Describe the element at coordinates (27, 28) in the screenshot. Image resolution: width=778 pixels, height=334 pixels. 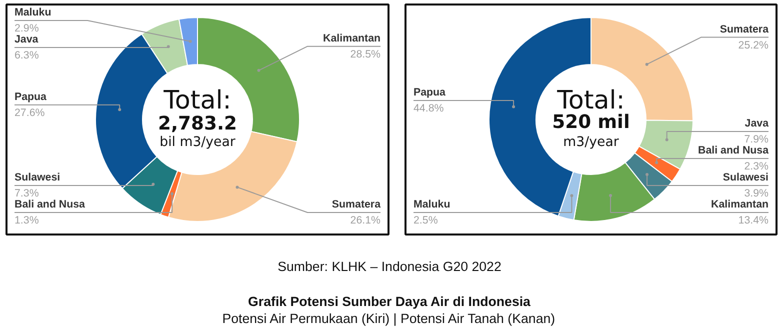
I see `data-label: 2.9%` at that location.